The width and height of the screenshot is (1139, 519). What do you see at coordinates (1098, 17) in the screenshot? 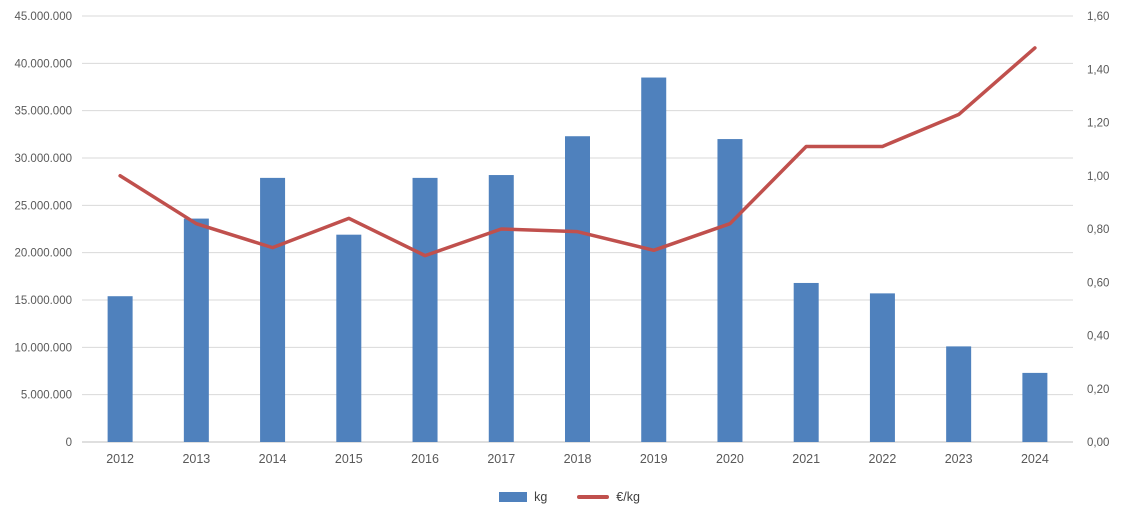
I see `right-axis-tick-label: 1,60` at bounding box center [1098, 17].